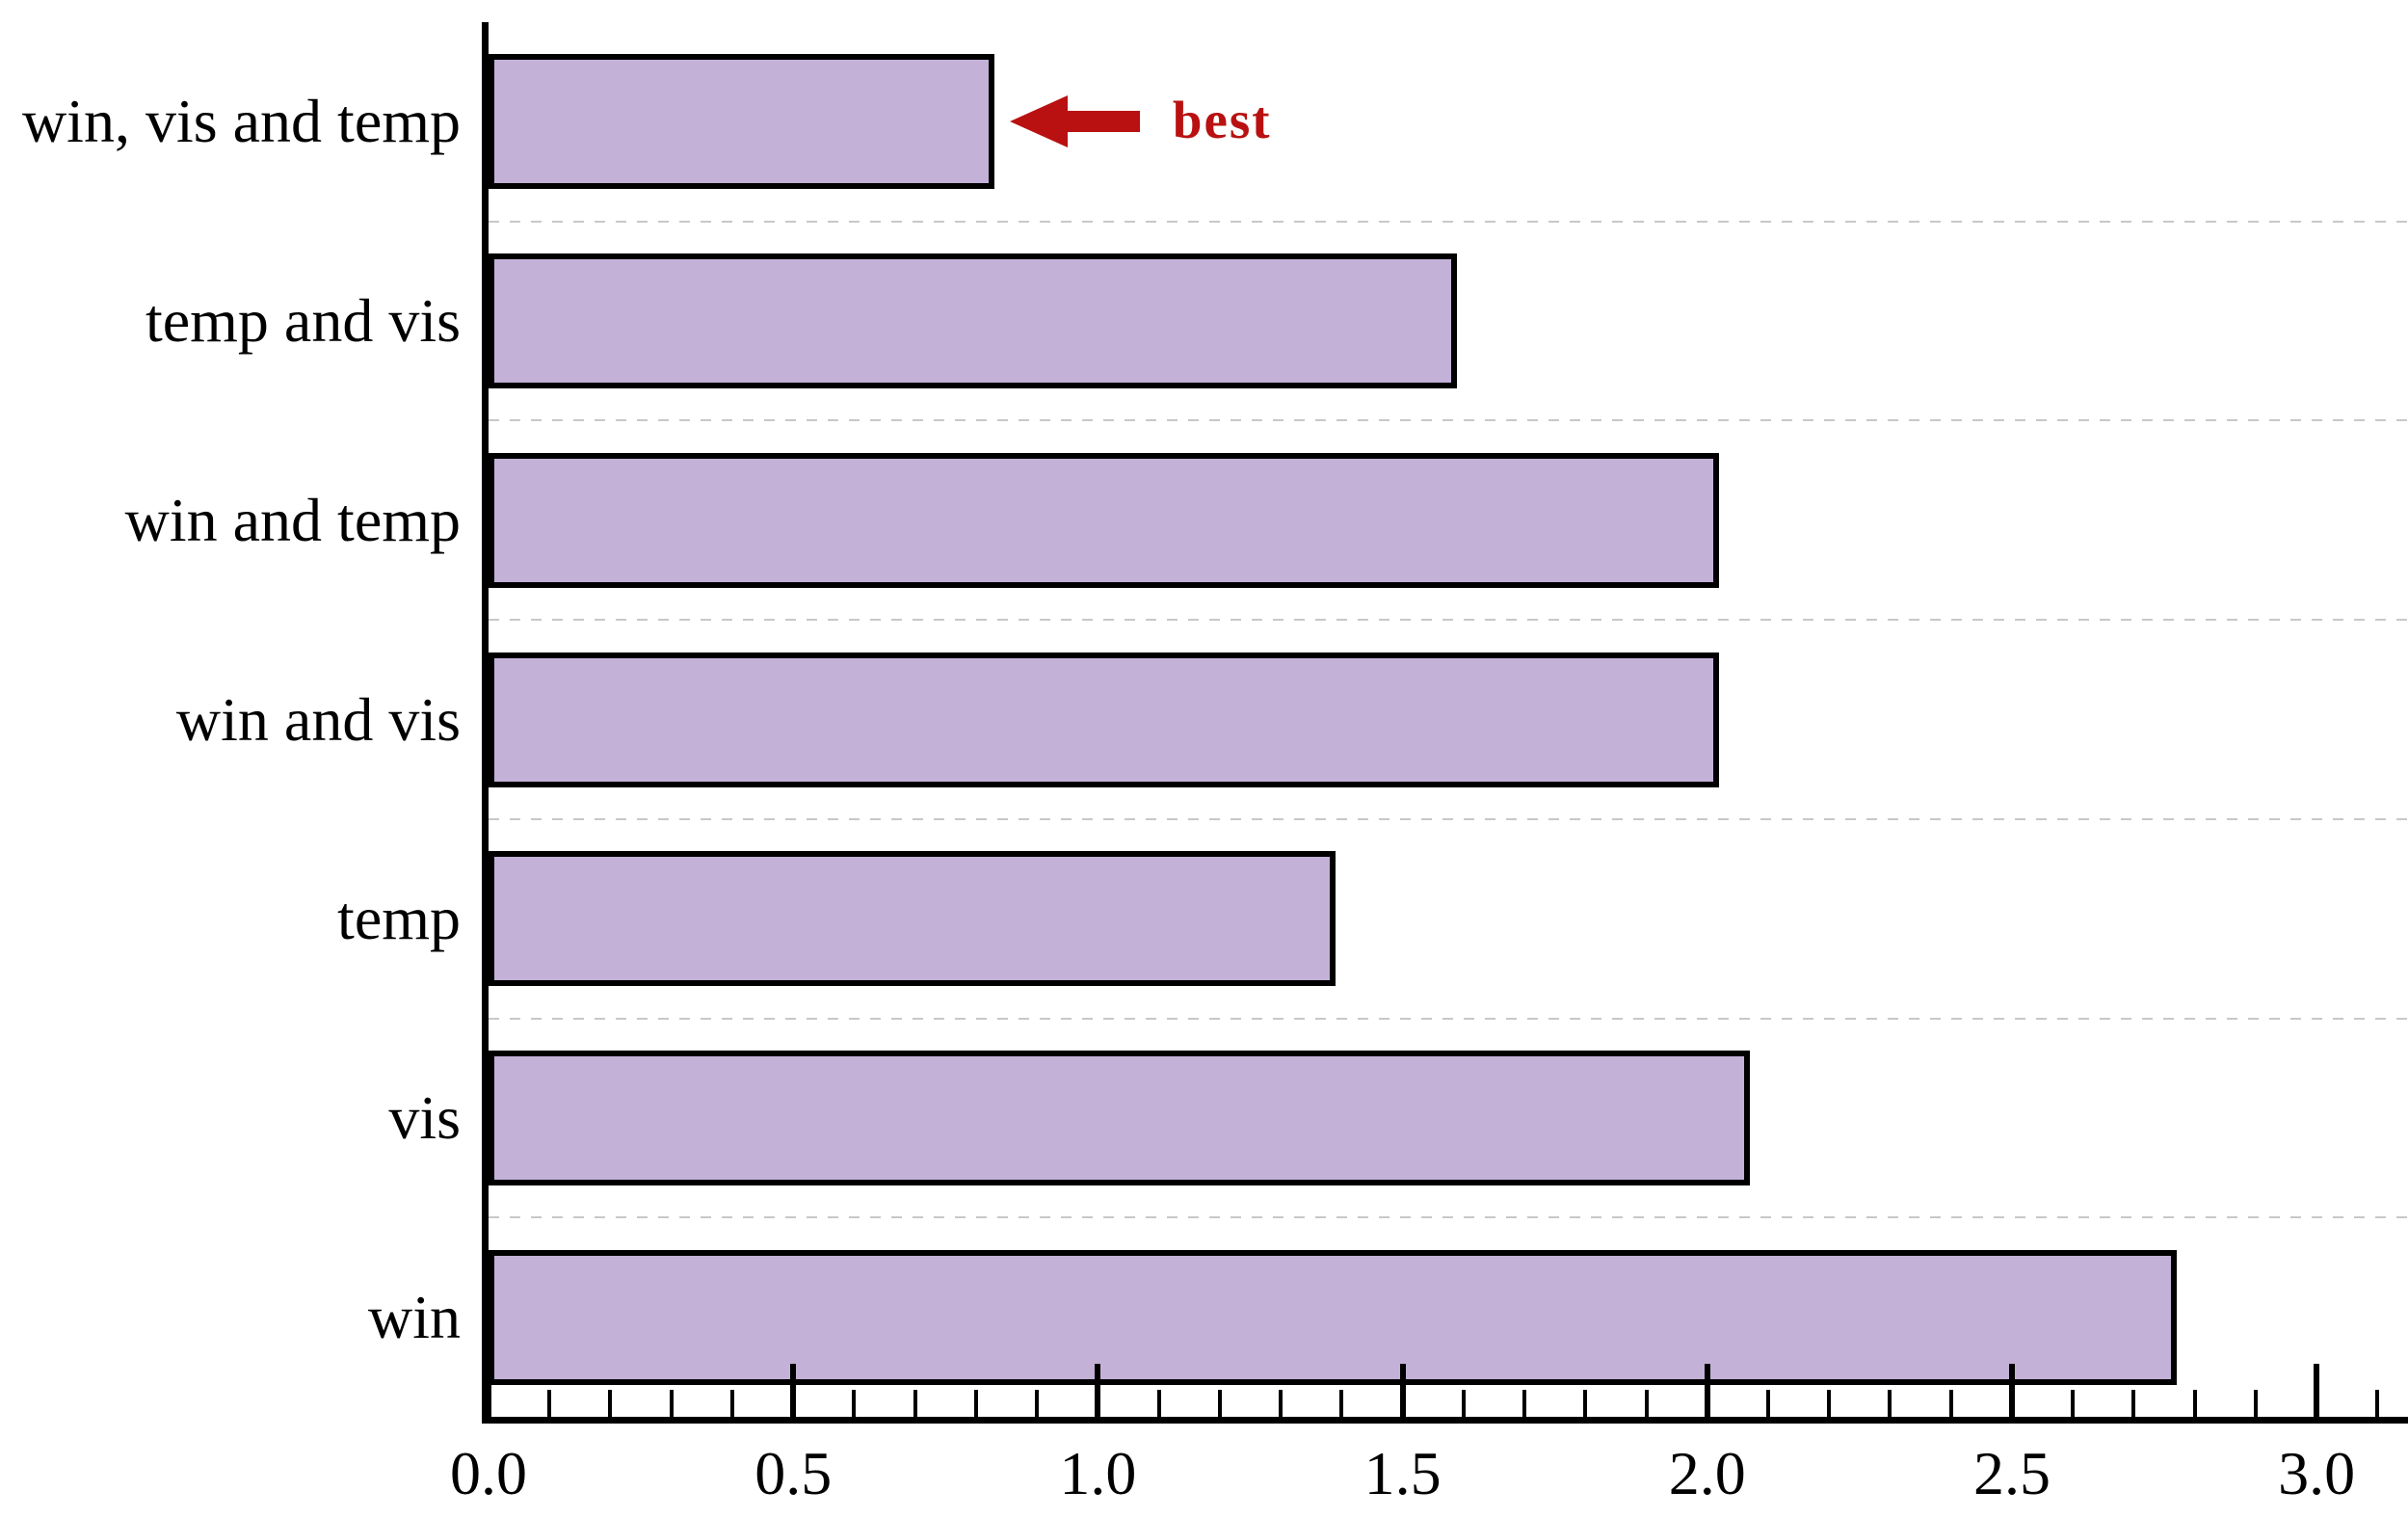 The height and width of the screenshot is (1518, 2408). What do you see at coordinates (293, 519) in the screenshot?
I see `category-label: win and temp` at bounding box center [293, 519].